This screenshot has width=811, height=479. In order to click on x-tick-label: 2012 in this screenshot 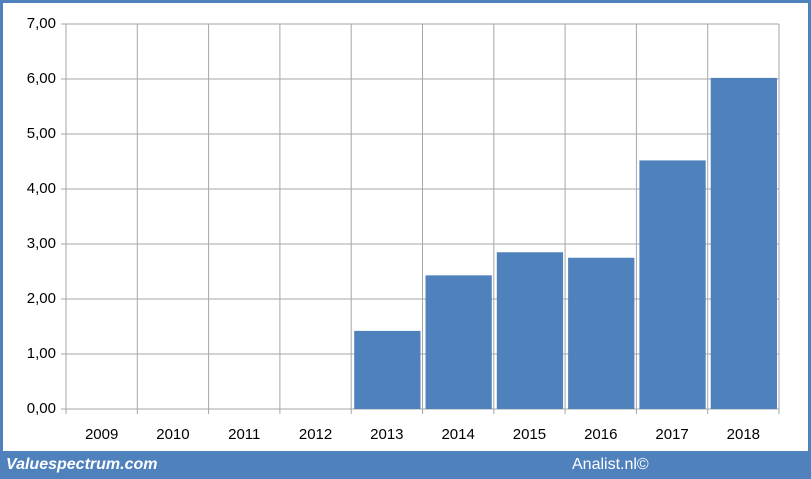, I will do `click(315, 434)`.